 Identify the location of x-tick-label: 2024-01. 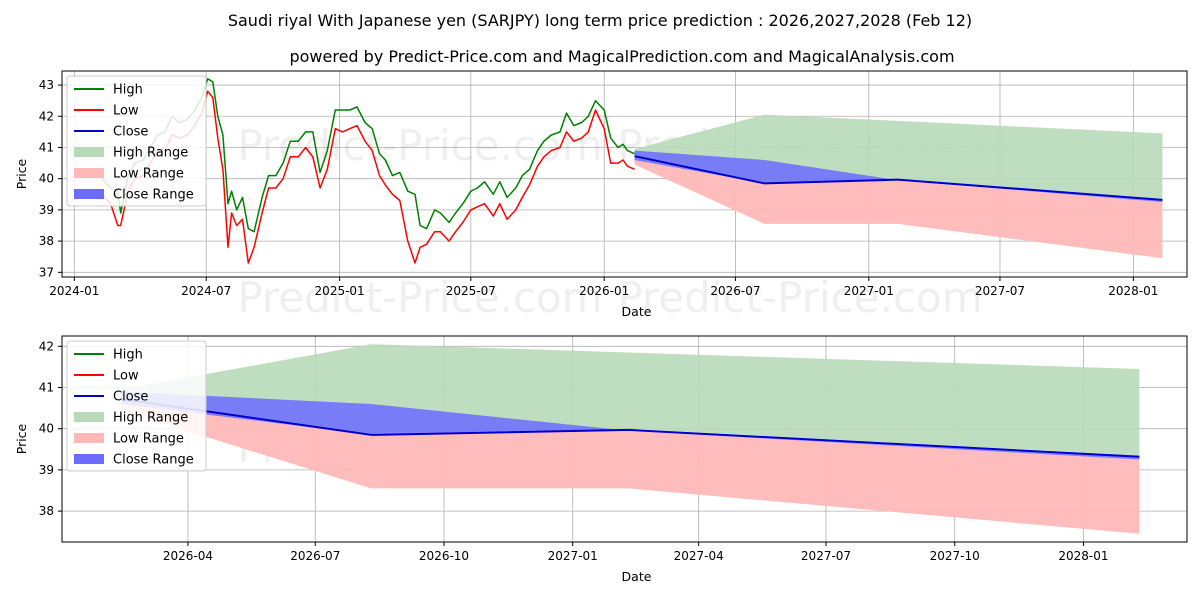
(74, 291).